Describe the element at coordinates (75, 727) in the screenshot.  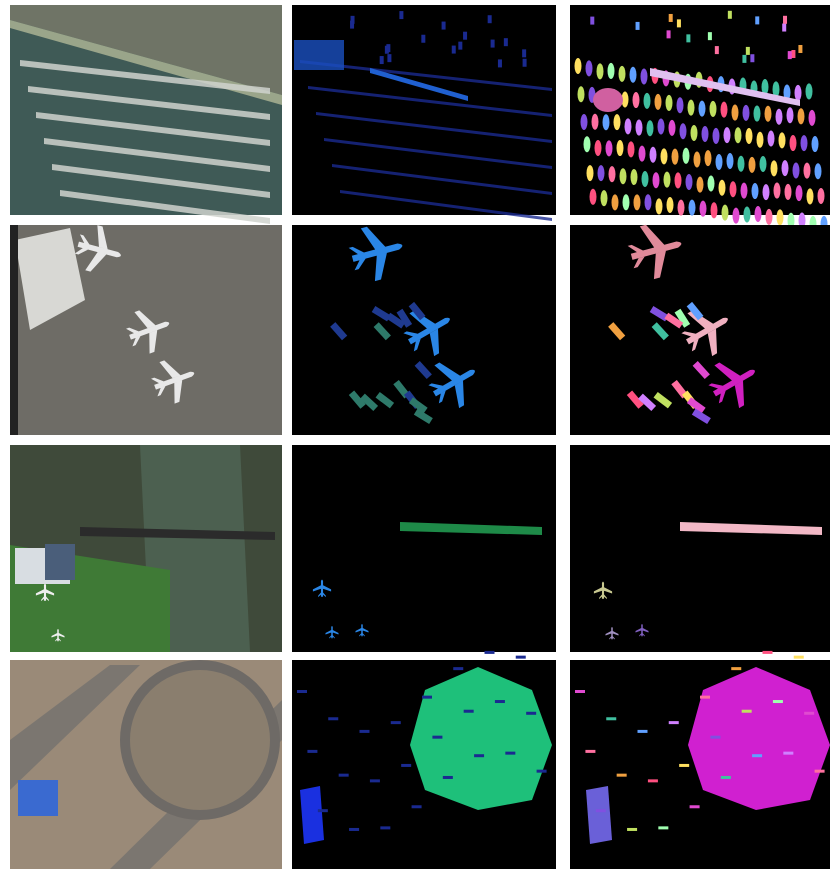
I see `road` at that location.